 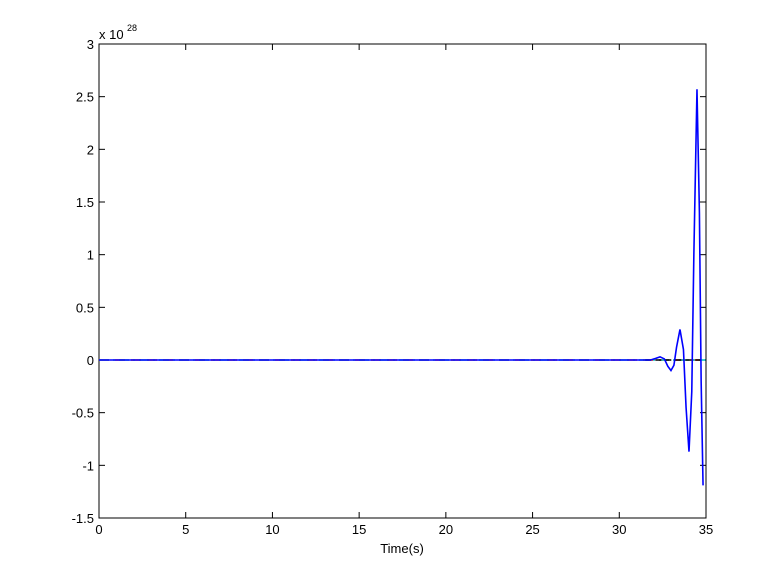 I want to click on x-tick-label: 20, so click(x=446, y=529).